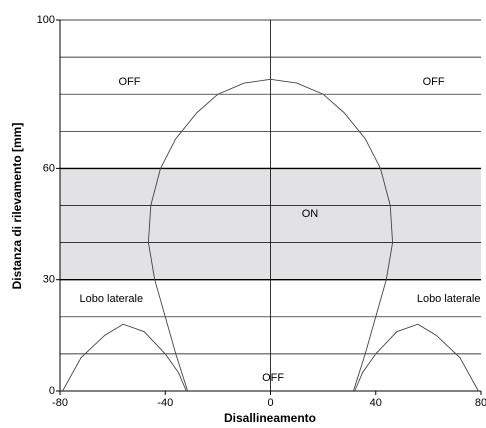  I want to click on y-axis-label: Distanza di rilevamento [mm], so click(17, 206).